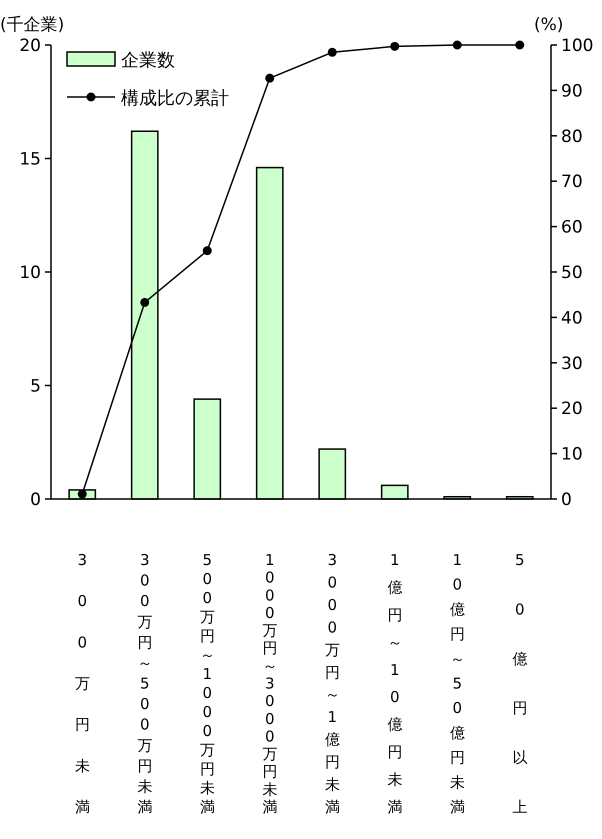 This screenshot has height=839, width=602. What do you see at coordinates (144, 683) in the screenshot?
I see `x-tick-label: 300万円～500万円未満` at bounding box center [144, 683].